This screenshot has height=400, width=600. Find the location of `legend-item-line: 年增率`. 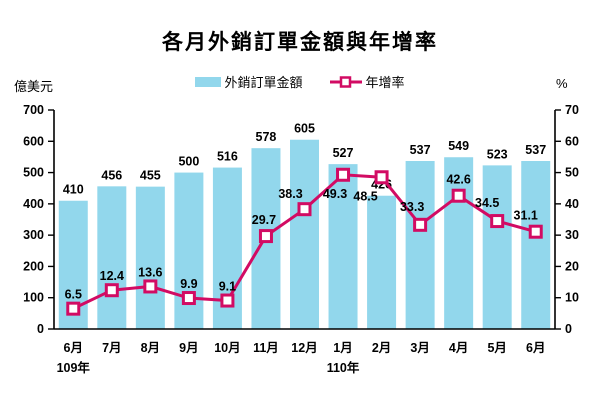

legend-item-line: 年增率 is located at coordinates (367, 81).